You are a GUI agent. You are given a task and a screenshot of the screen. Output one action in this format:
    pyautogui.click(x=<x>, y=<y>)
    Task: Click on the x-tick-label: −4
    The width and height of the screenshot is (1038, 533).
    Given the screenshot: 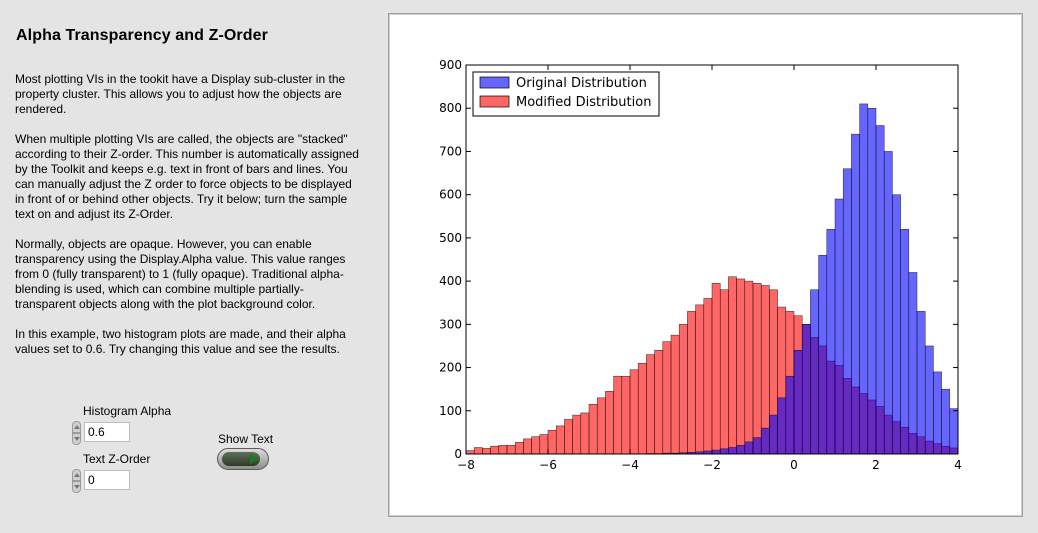 What is the action you would take?
    pyautogui.click(x=630, y=465)
    